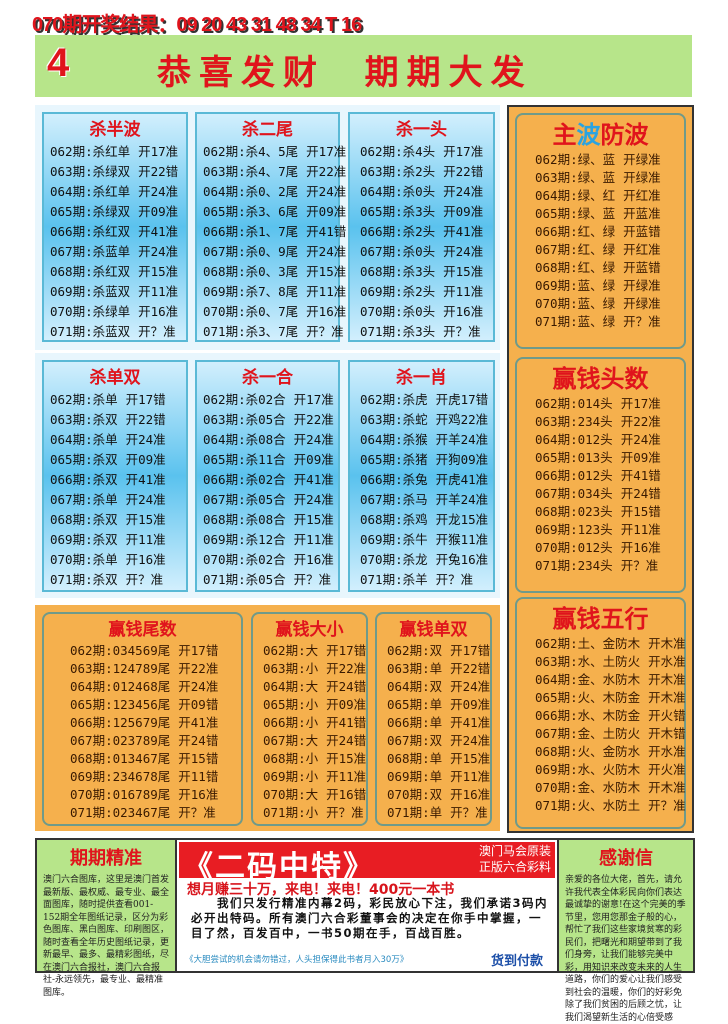  I want to click on result: 开16错, so click(346, 794).